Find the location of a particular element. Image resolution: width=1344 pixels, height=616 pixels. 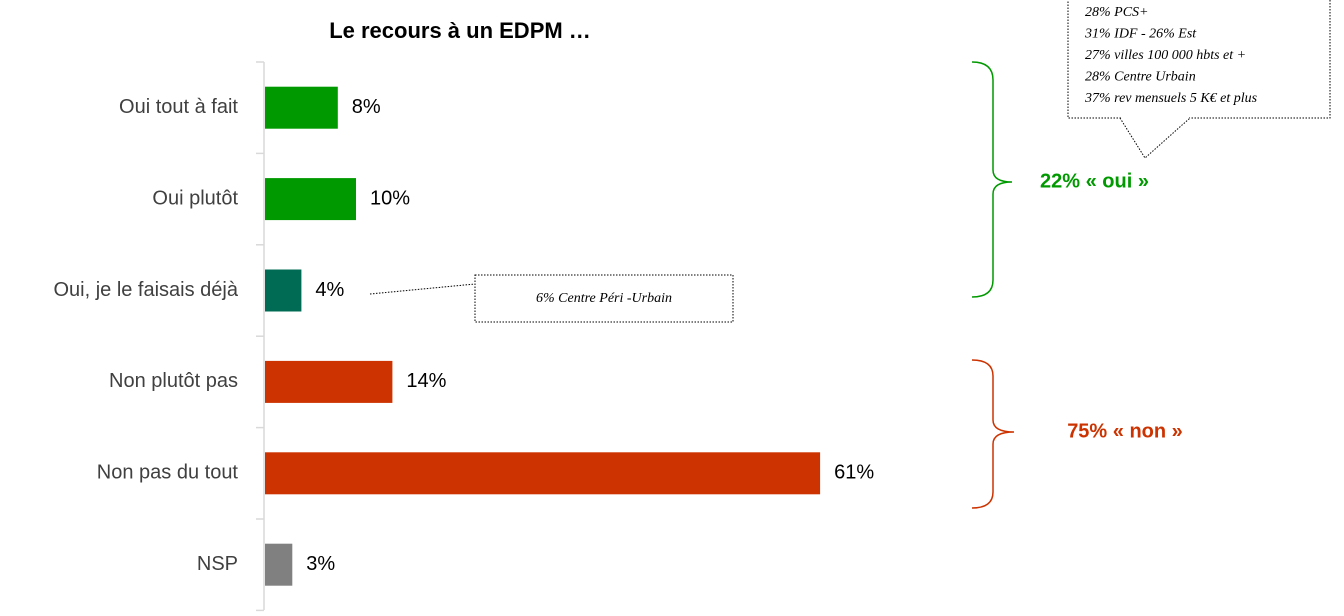

value-label: 14% is located at coordinates (426, 381).